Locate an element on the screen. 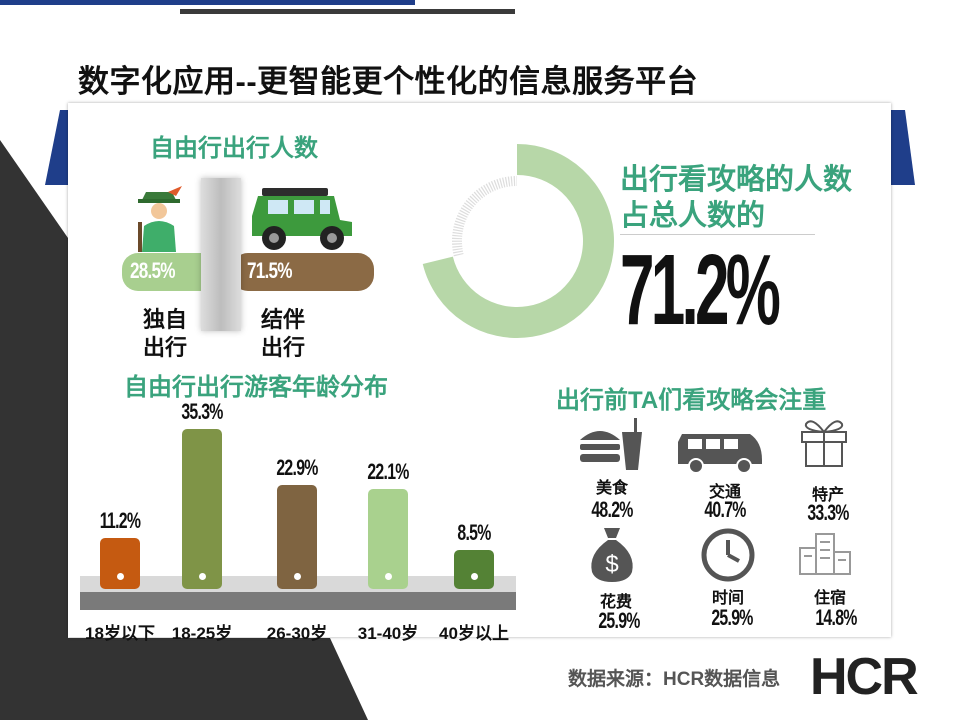  gift-icon is located at coordinates (824, 443).